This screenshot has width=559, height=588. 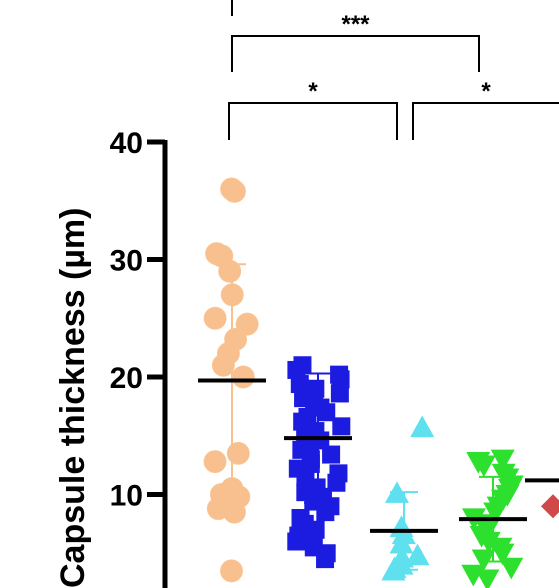 I want to click on y-tick-label: 30, so click(x=126, y=261).